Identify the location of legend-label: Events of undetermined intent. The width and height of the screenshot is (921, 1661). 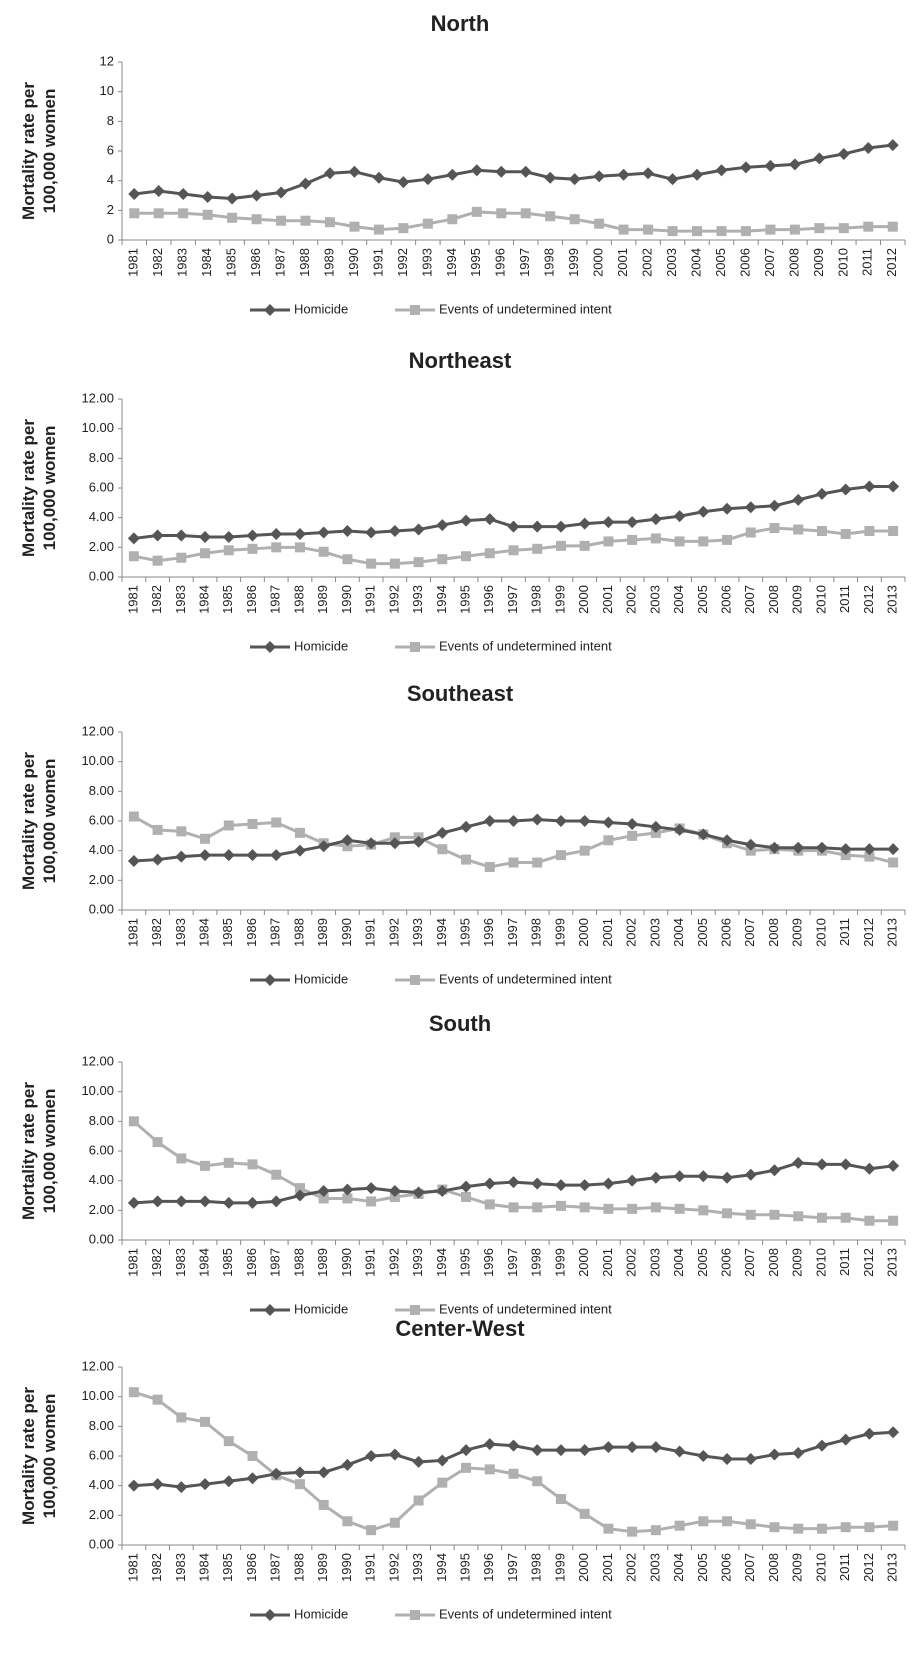
(525, 1308).